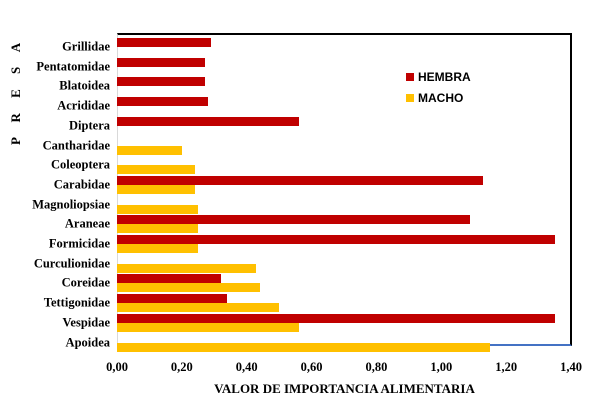 The image size is (615, 401). Describe the element at coordinates (81, 184) in the screenshot. I see `category-label: Carabidae` at that location.